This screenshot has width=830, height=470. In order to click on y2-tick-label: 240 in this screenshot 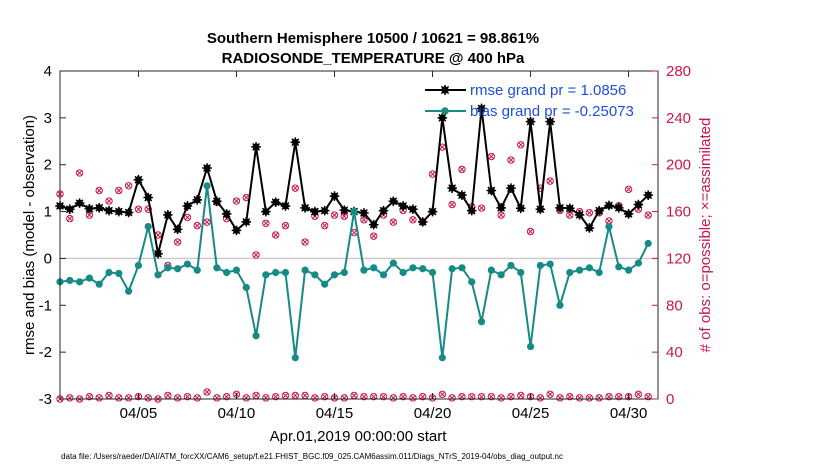, I will do `click(678, 118)`.